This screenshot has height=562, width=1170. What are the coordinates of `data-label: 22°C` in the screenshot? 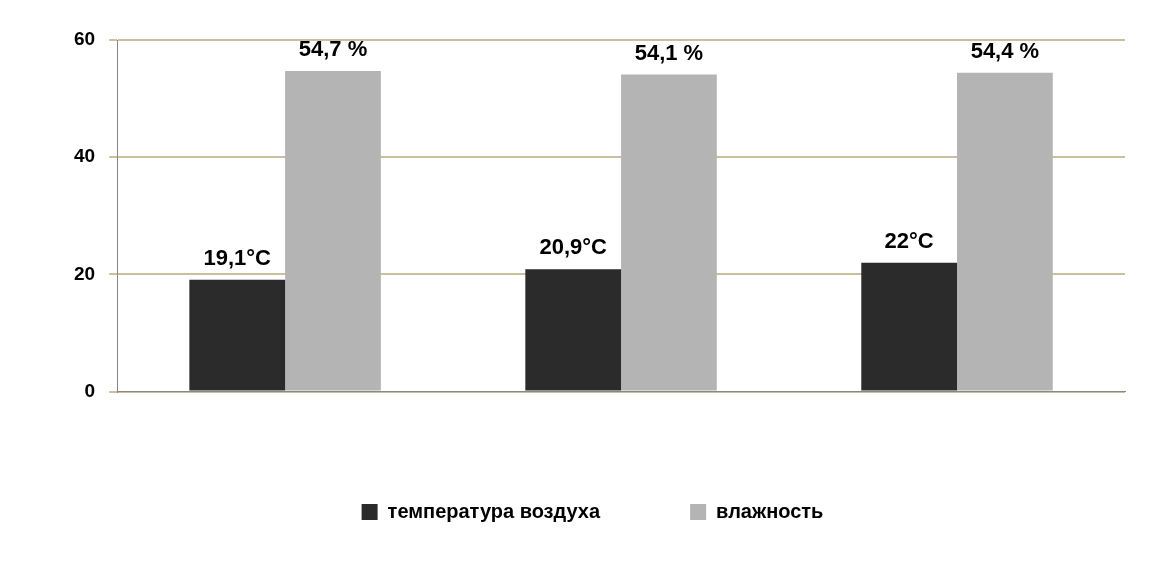 It's located at (909, 240).